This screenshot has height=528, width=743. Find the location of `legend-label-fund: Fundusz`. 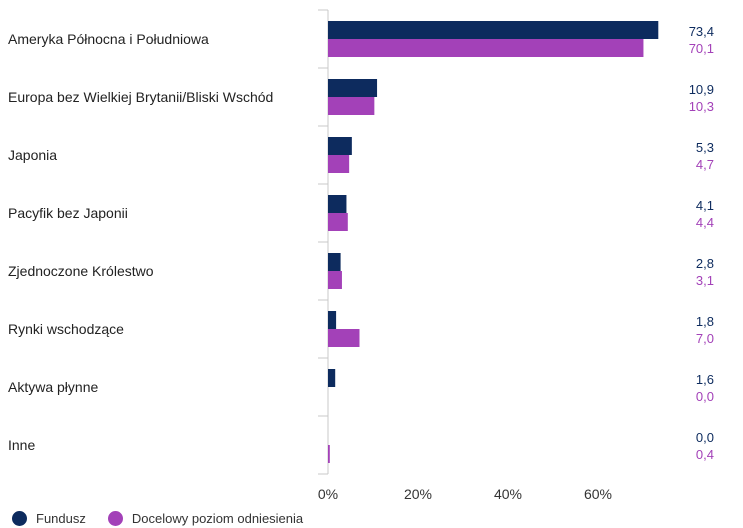

legend-label-fund: Fundusz is located at coordinates (61, 518).